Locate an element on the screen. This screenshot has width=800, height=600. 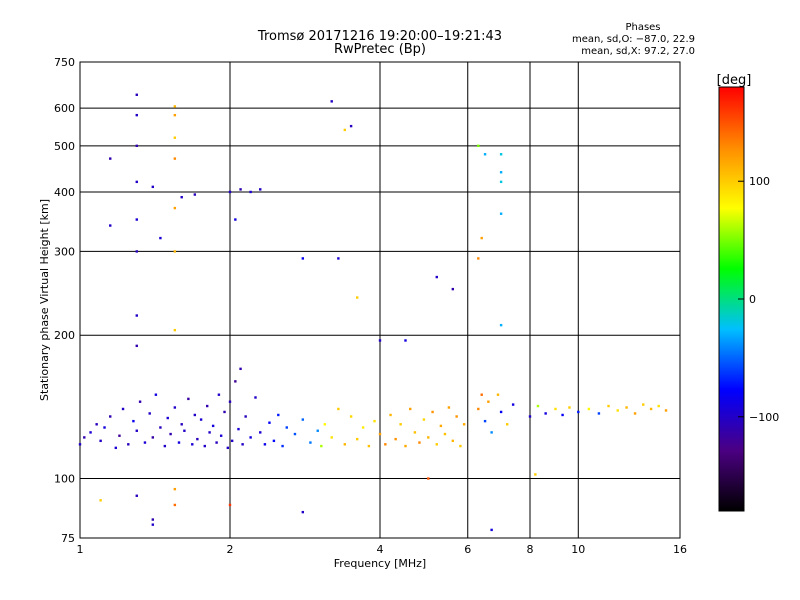
chart-title-line2: RwPretec (Bp) is located at coordinates (380, 49).